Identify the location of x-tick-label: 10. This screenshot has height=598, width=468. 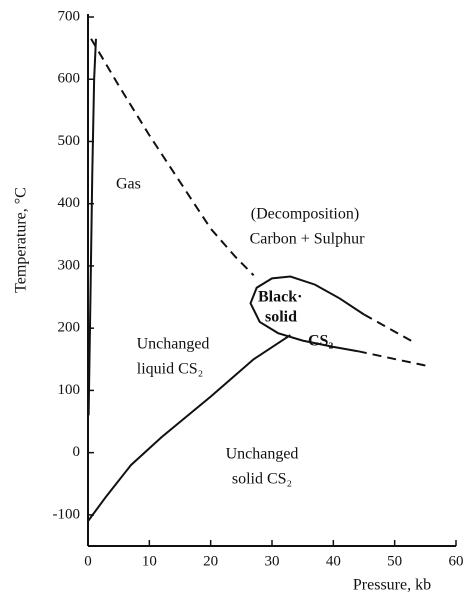
(149, 561).